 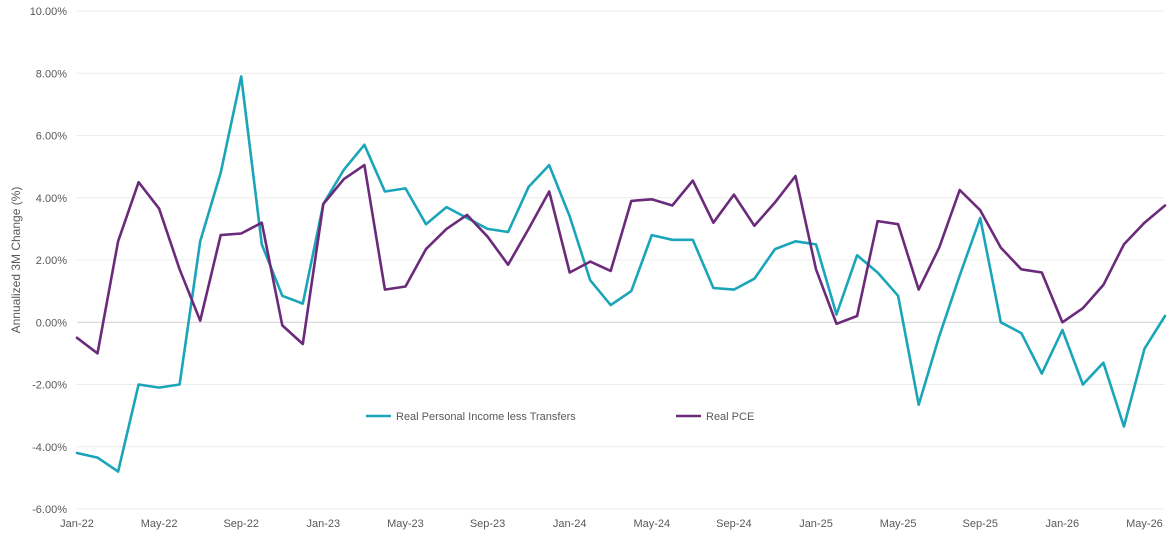 I want to click on y-tick-label: 0.00%, so click(x=51, y=323).